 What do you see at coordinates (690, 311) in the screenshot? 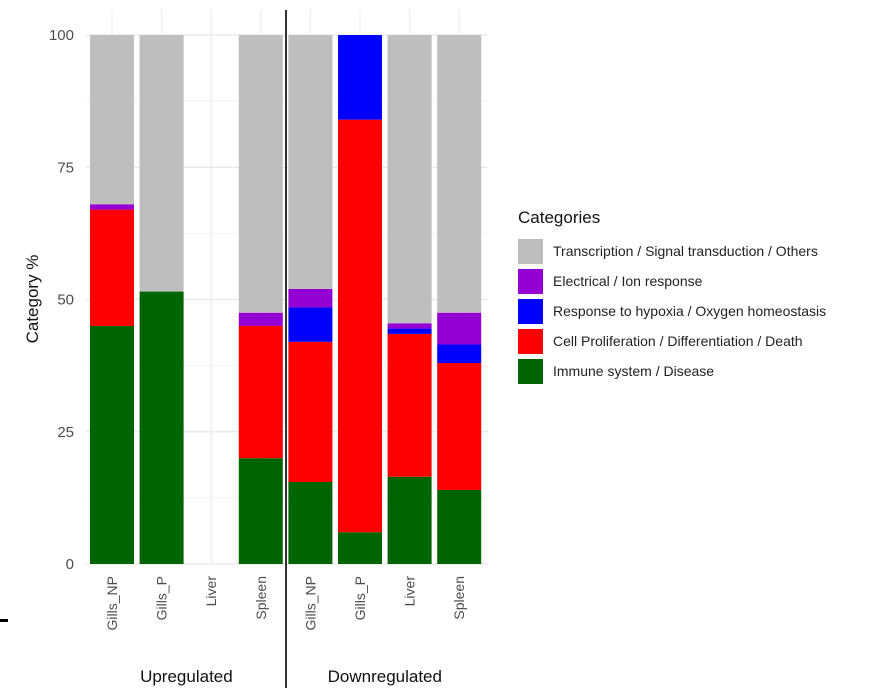
I see `legend-label: Response to hypoxia / Oxygen homeostasis` at bounding box center [690, 311].